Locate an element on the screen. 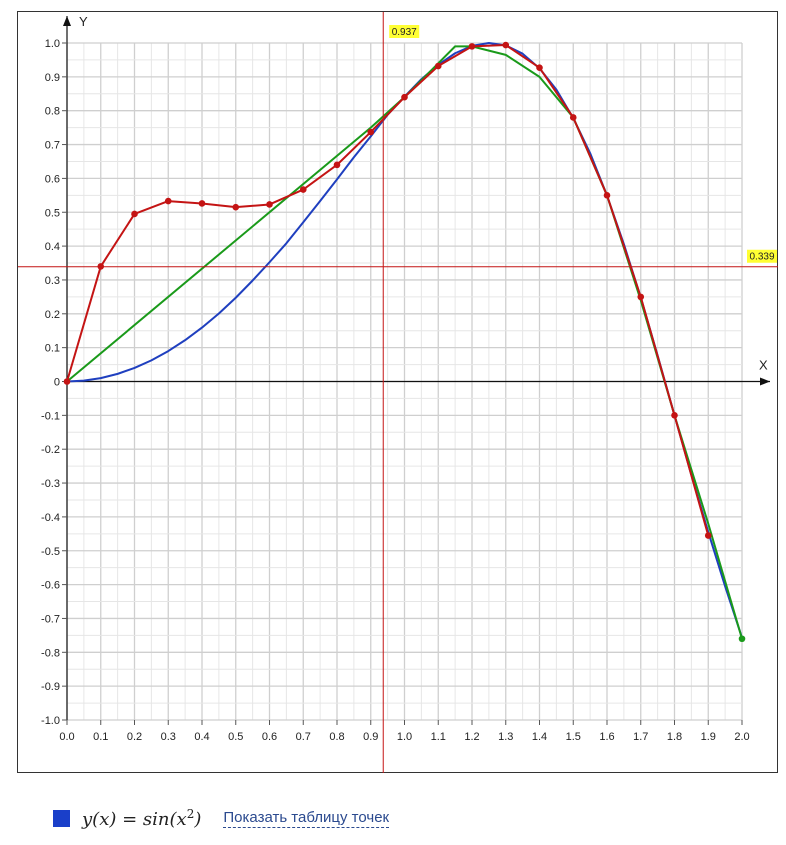 The height and width of the screenshot is (845, 786). y-tick-label: 0.7 is located at coordinates (52, 146).